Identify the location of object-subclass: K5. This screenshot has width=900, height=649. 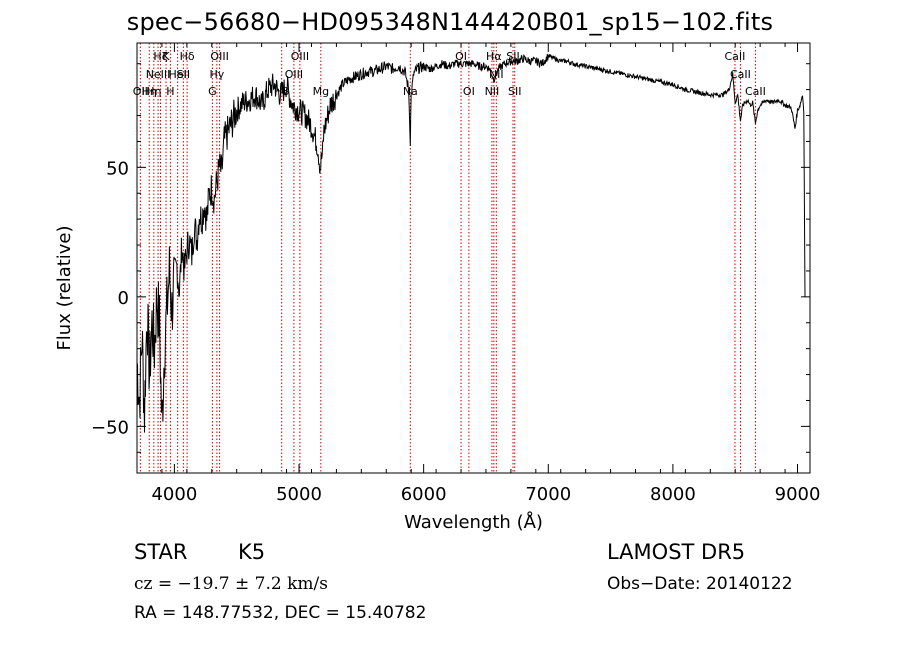
(252, 552).